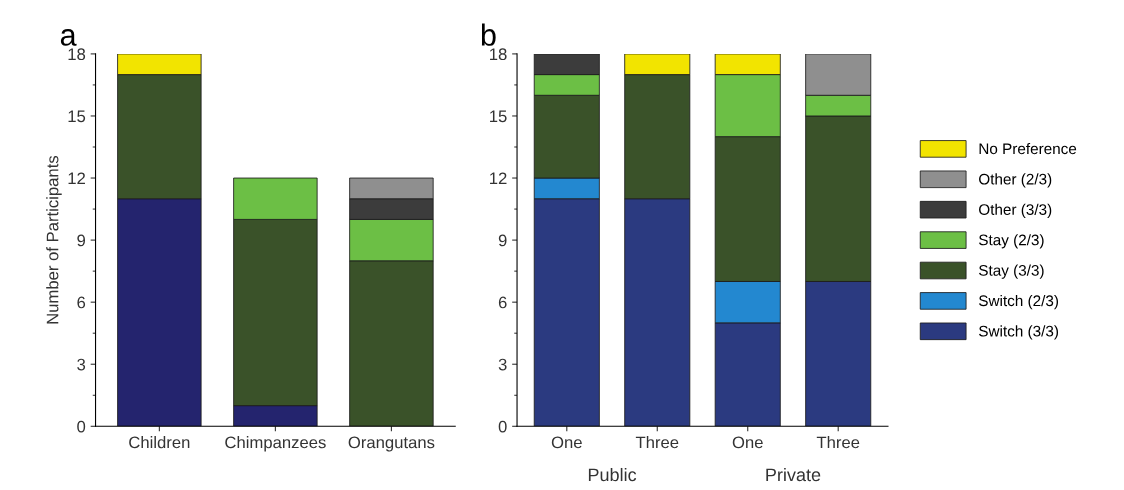  What do you see at coordinates (793, 474) in the screenshot?
I see `text: Private` at bounding box center [793, 474].